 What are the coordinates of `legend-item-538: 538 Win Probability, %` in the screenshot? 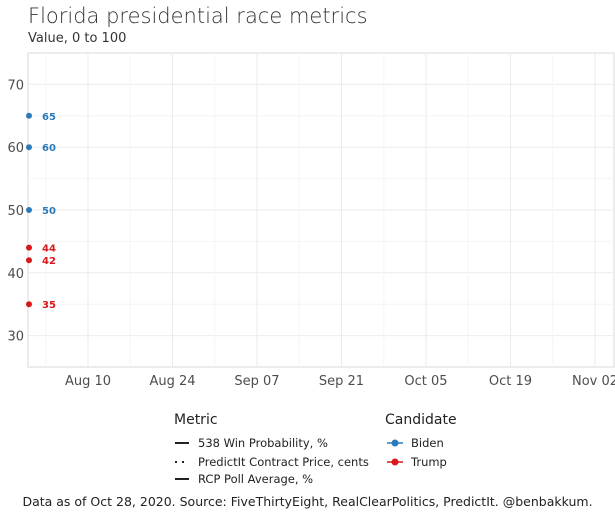 It's located at (250, 443).